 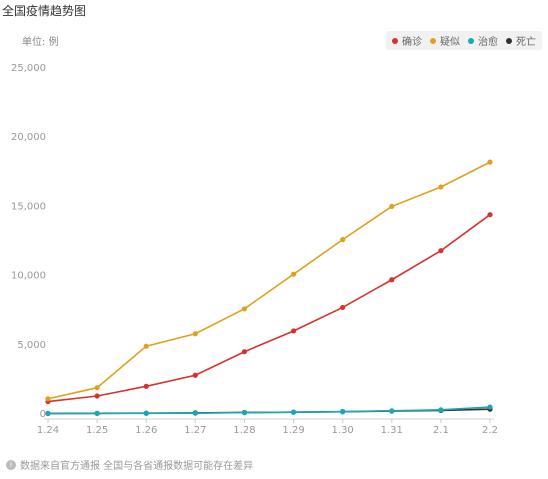 I want to click on legend-label: 死亡, so click(x=526, y=42).